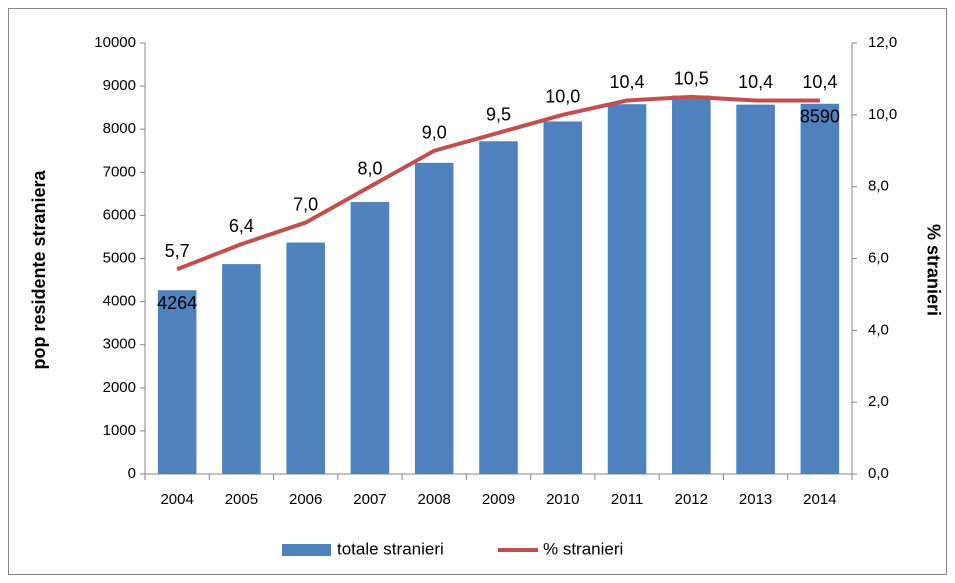 This screenshot has width=955, height=583. I want to click on y-tick-label: 9000, so click(119, 85).